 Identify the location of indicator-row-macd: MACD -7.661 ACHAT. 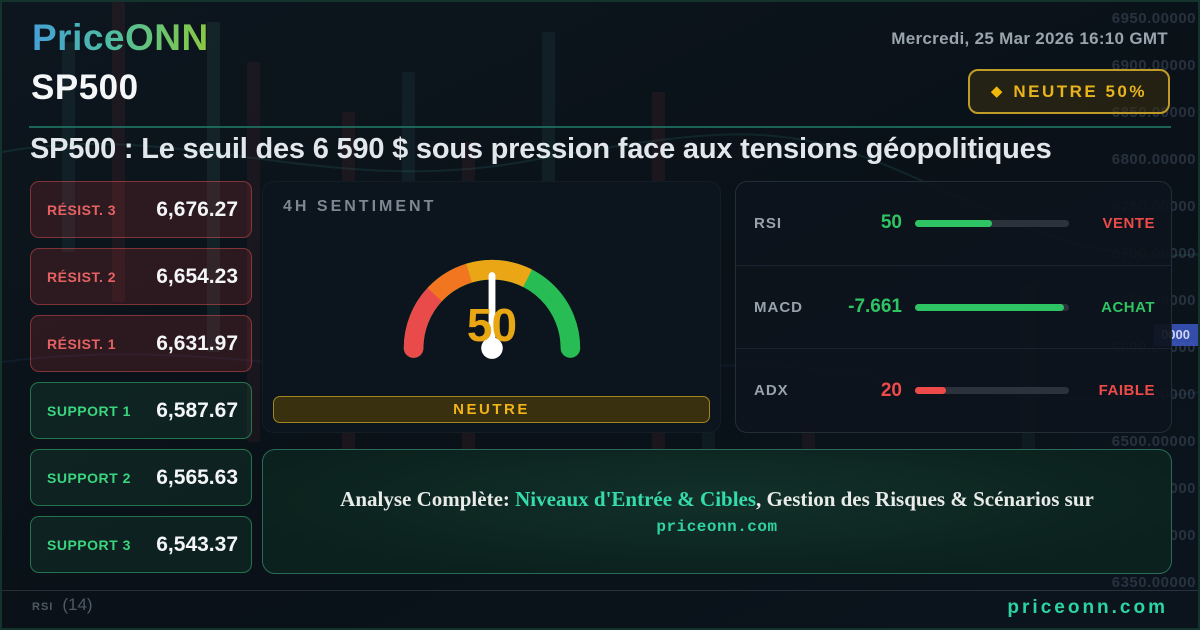
(953, 308).